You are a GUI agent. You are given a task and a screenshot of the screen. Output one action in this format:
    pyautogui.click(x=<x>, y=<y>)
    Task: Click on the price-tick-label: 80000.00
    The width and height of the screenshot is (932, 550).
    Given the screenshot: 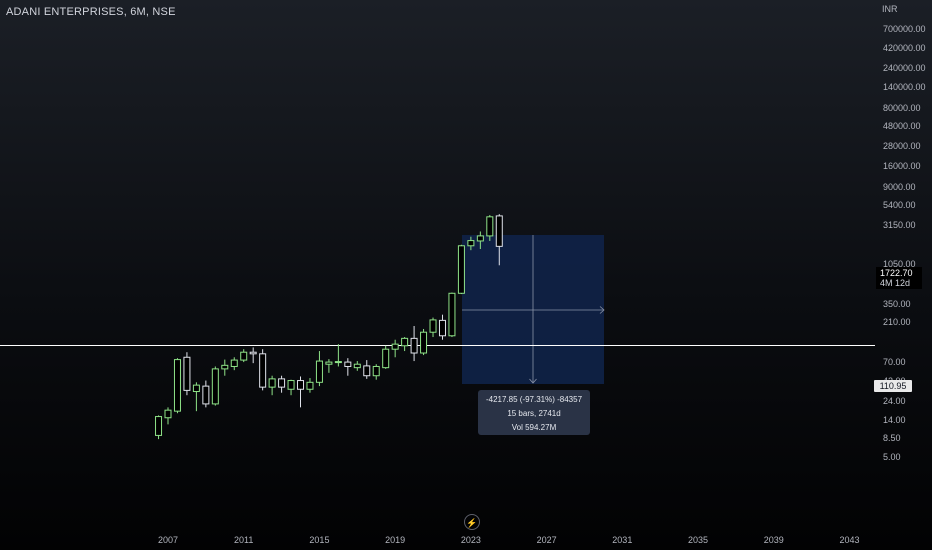 What is the action you would take?
    pyautogui.click(x=902, y=107)
    